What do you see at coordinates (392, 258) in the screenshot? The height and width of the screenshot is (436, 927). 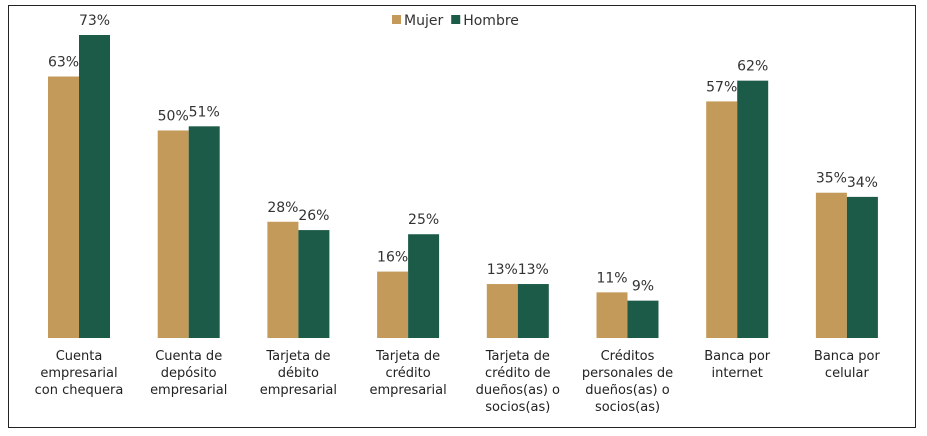 I see `value-label: 16%` at bounding box center [392, 258].